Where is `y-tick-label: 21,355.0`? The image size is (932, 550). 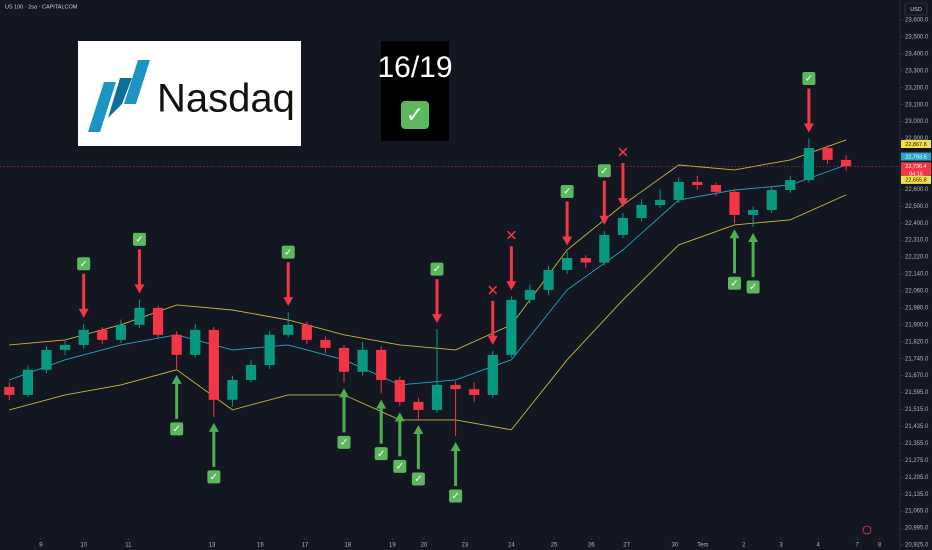 y-tick-label: 21,355.0 is located at coordinates (917, 444).